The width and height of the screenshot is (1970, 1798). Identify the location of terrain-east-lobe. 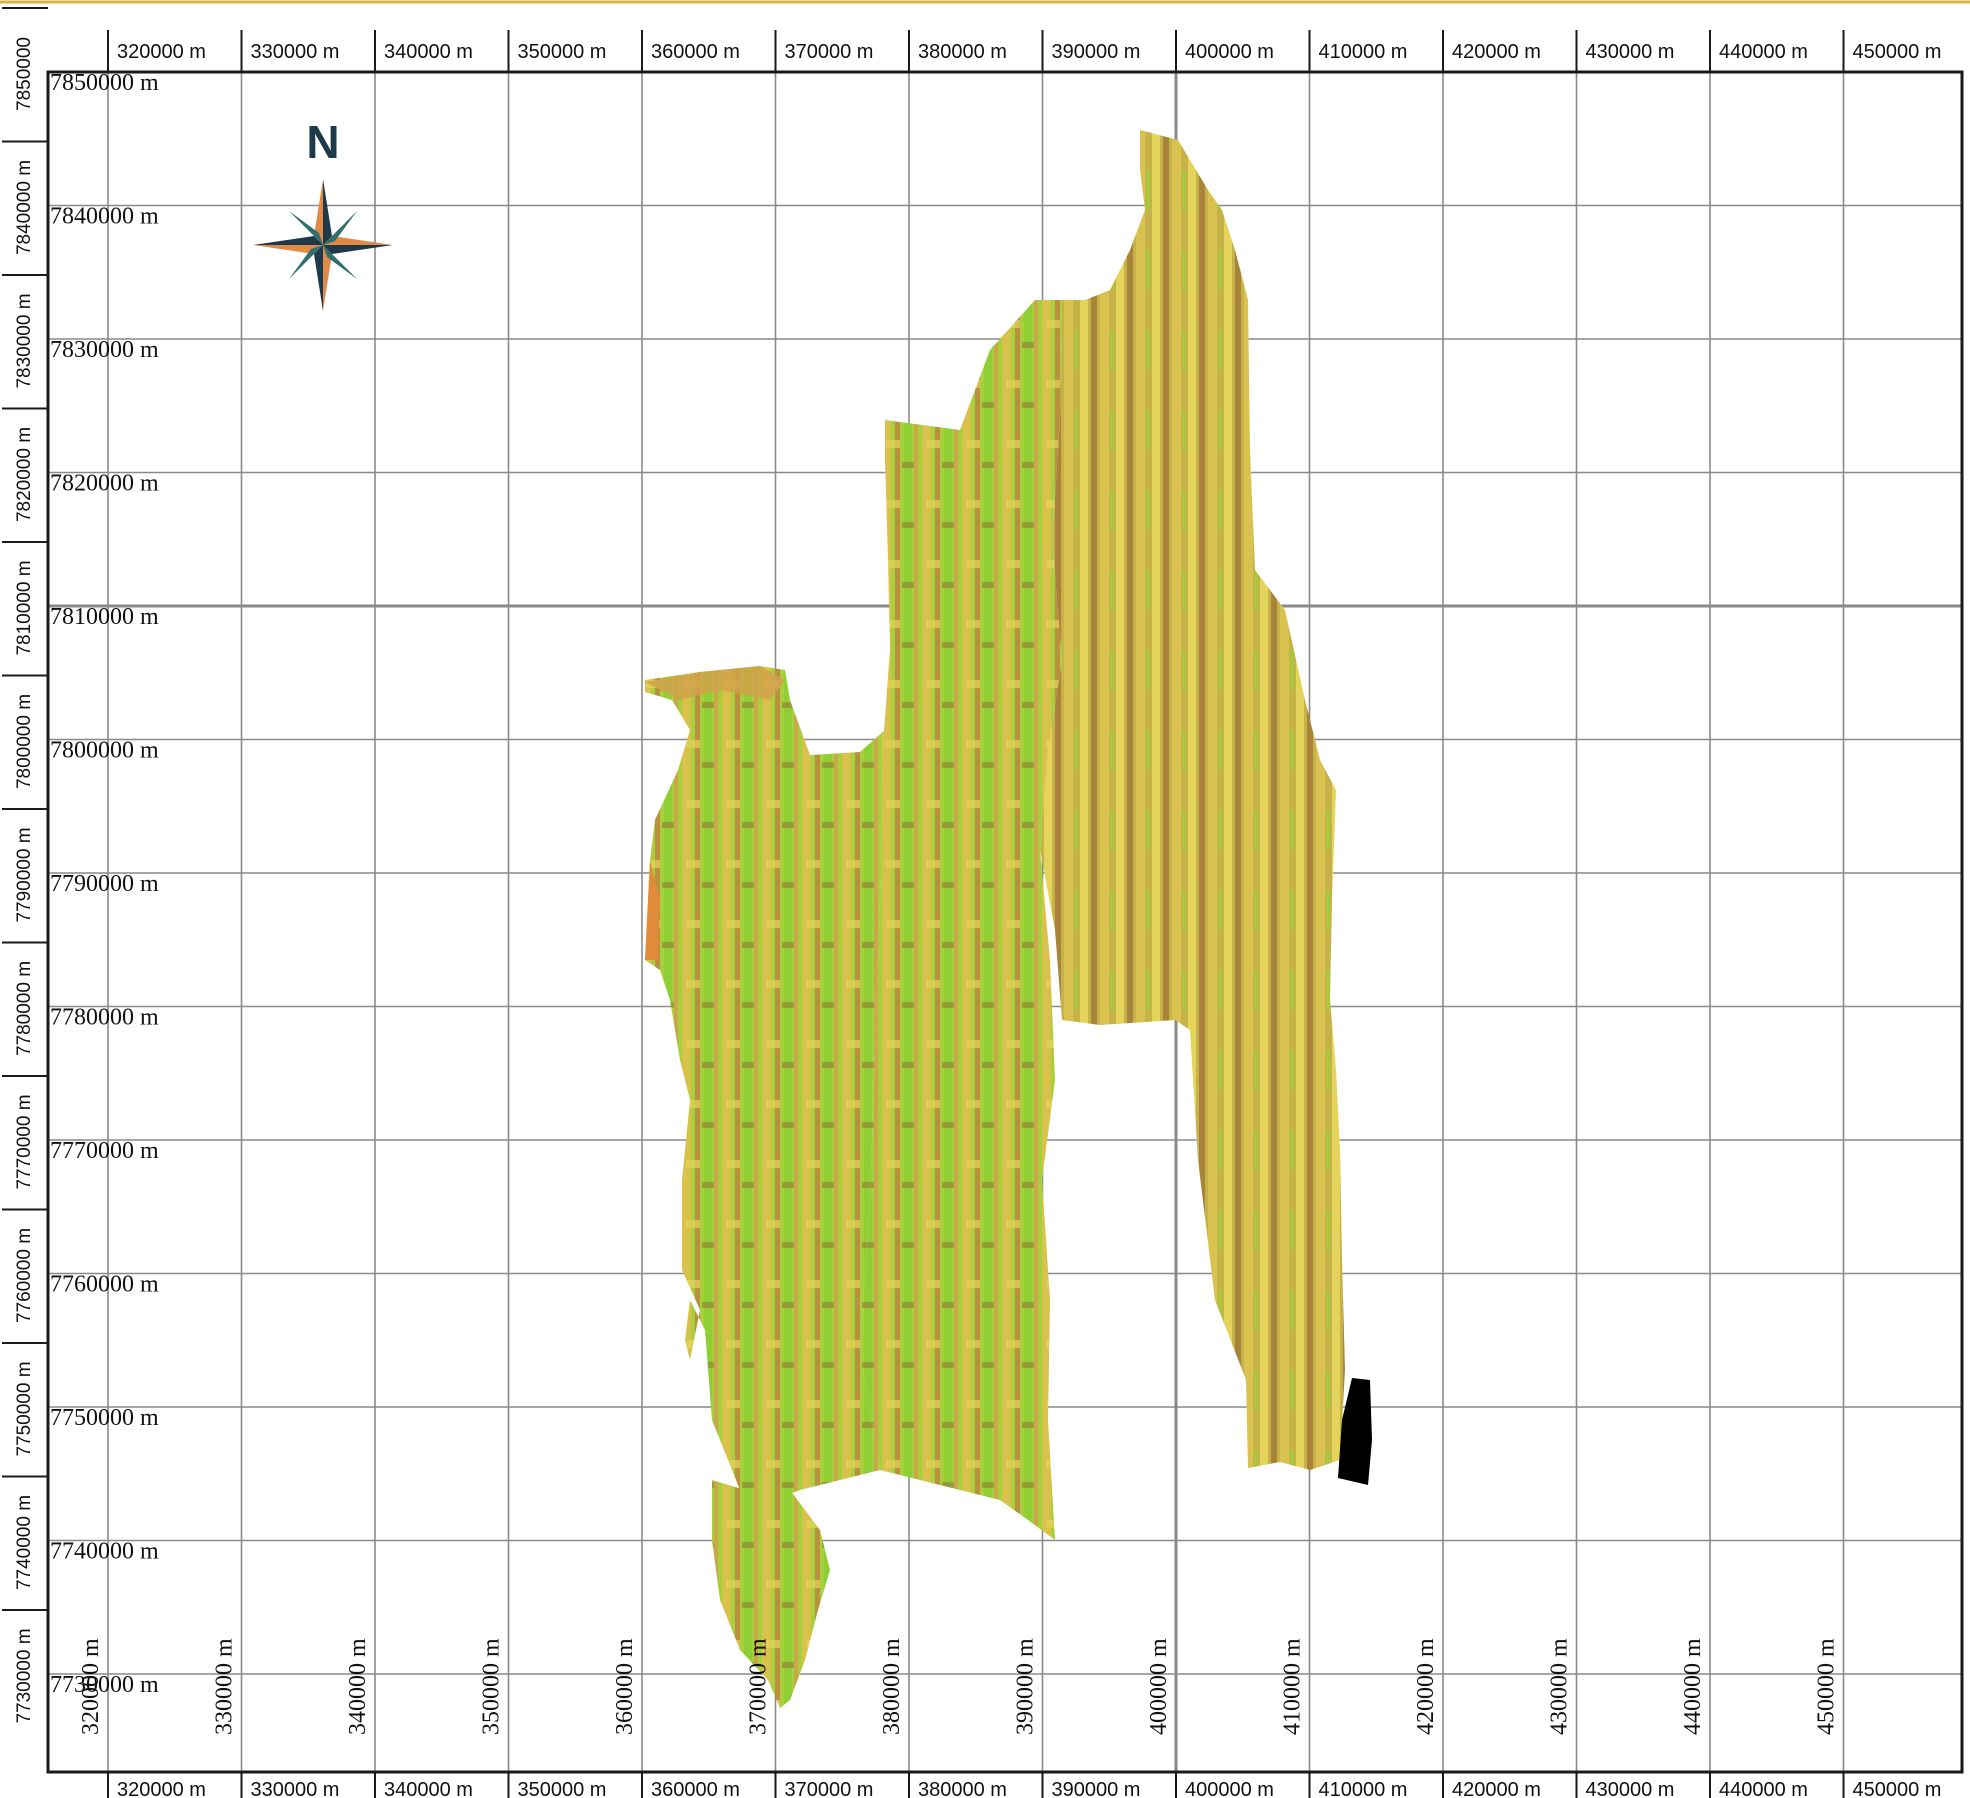
(1192, 800).